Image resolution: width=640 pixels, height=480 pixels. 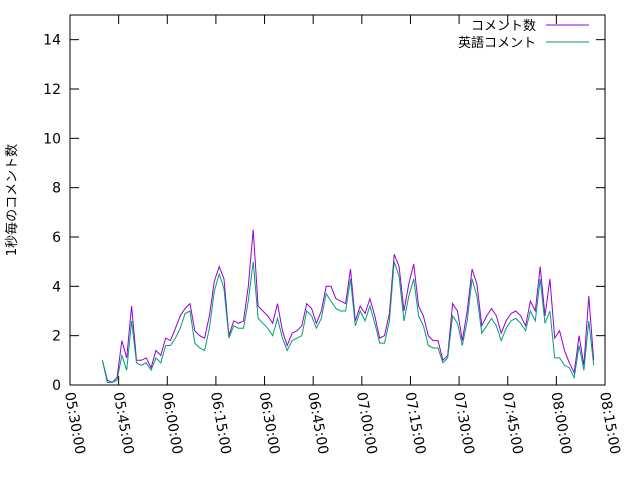 I want to click on legend-label: 英語コメント, so click(x=497, y=43).